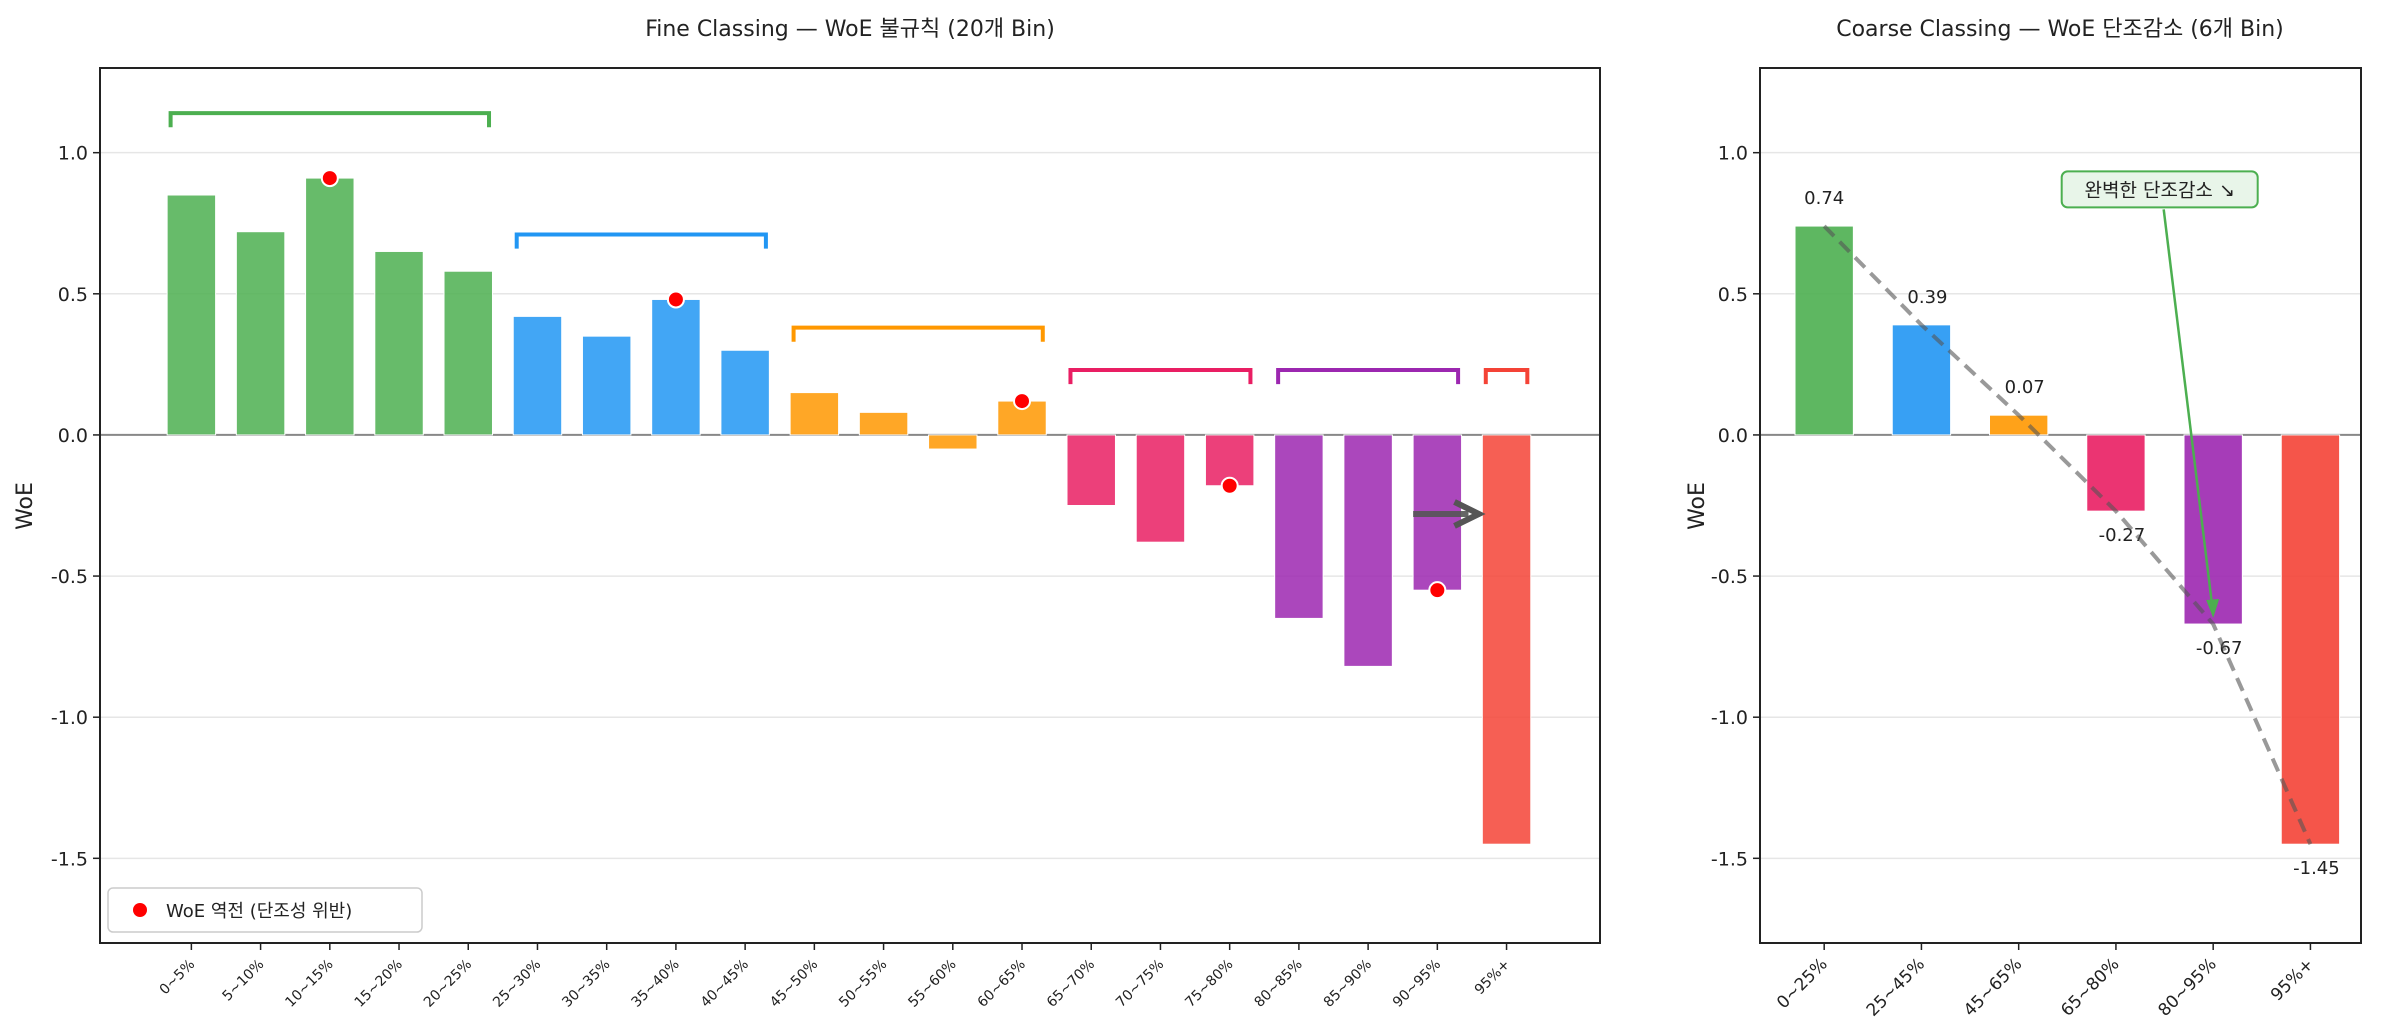 This screenshot has height=1032, width=2384. What do you see at coordinates (244, 981) in the screenshot?
I see `x-tick-label: 5~10%` at bounding box center [244, 981].